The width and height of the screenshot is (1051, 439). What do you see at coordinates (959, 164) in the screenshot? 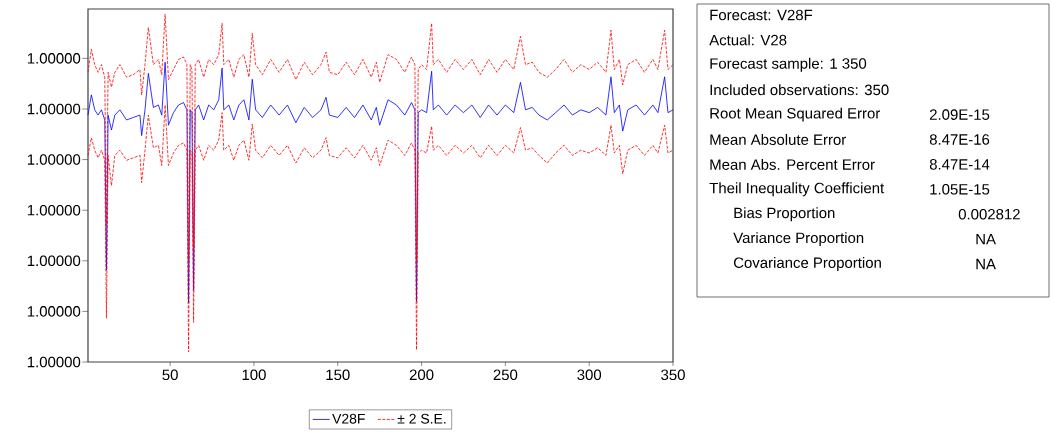
I see `text: 8.47E-14` at bounding box center [959, 164].